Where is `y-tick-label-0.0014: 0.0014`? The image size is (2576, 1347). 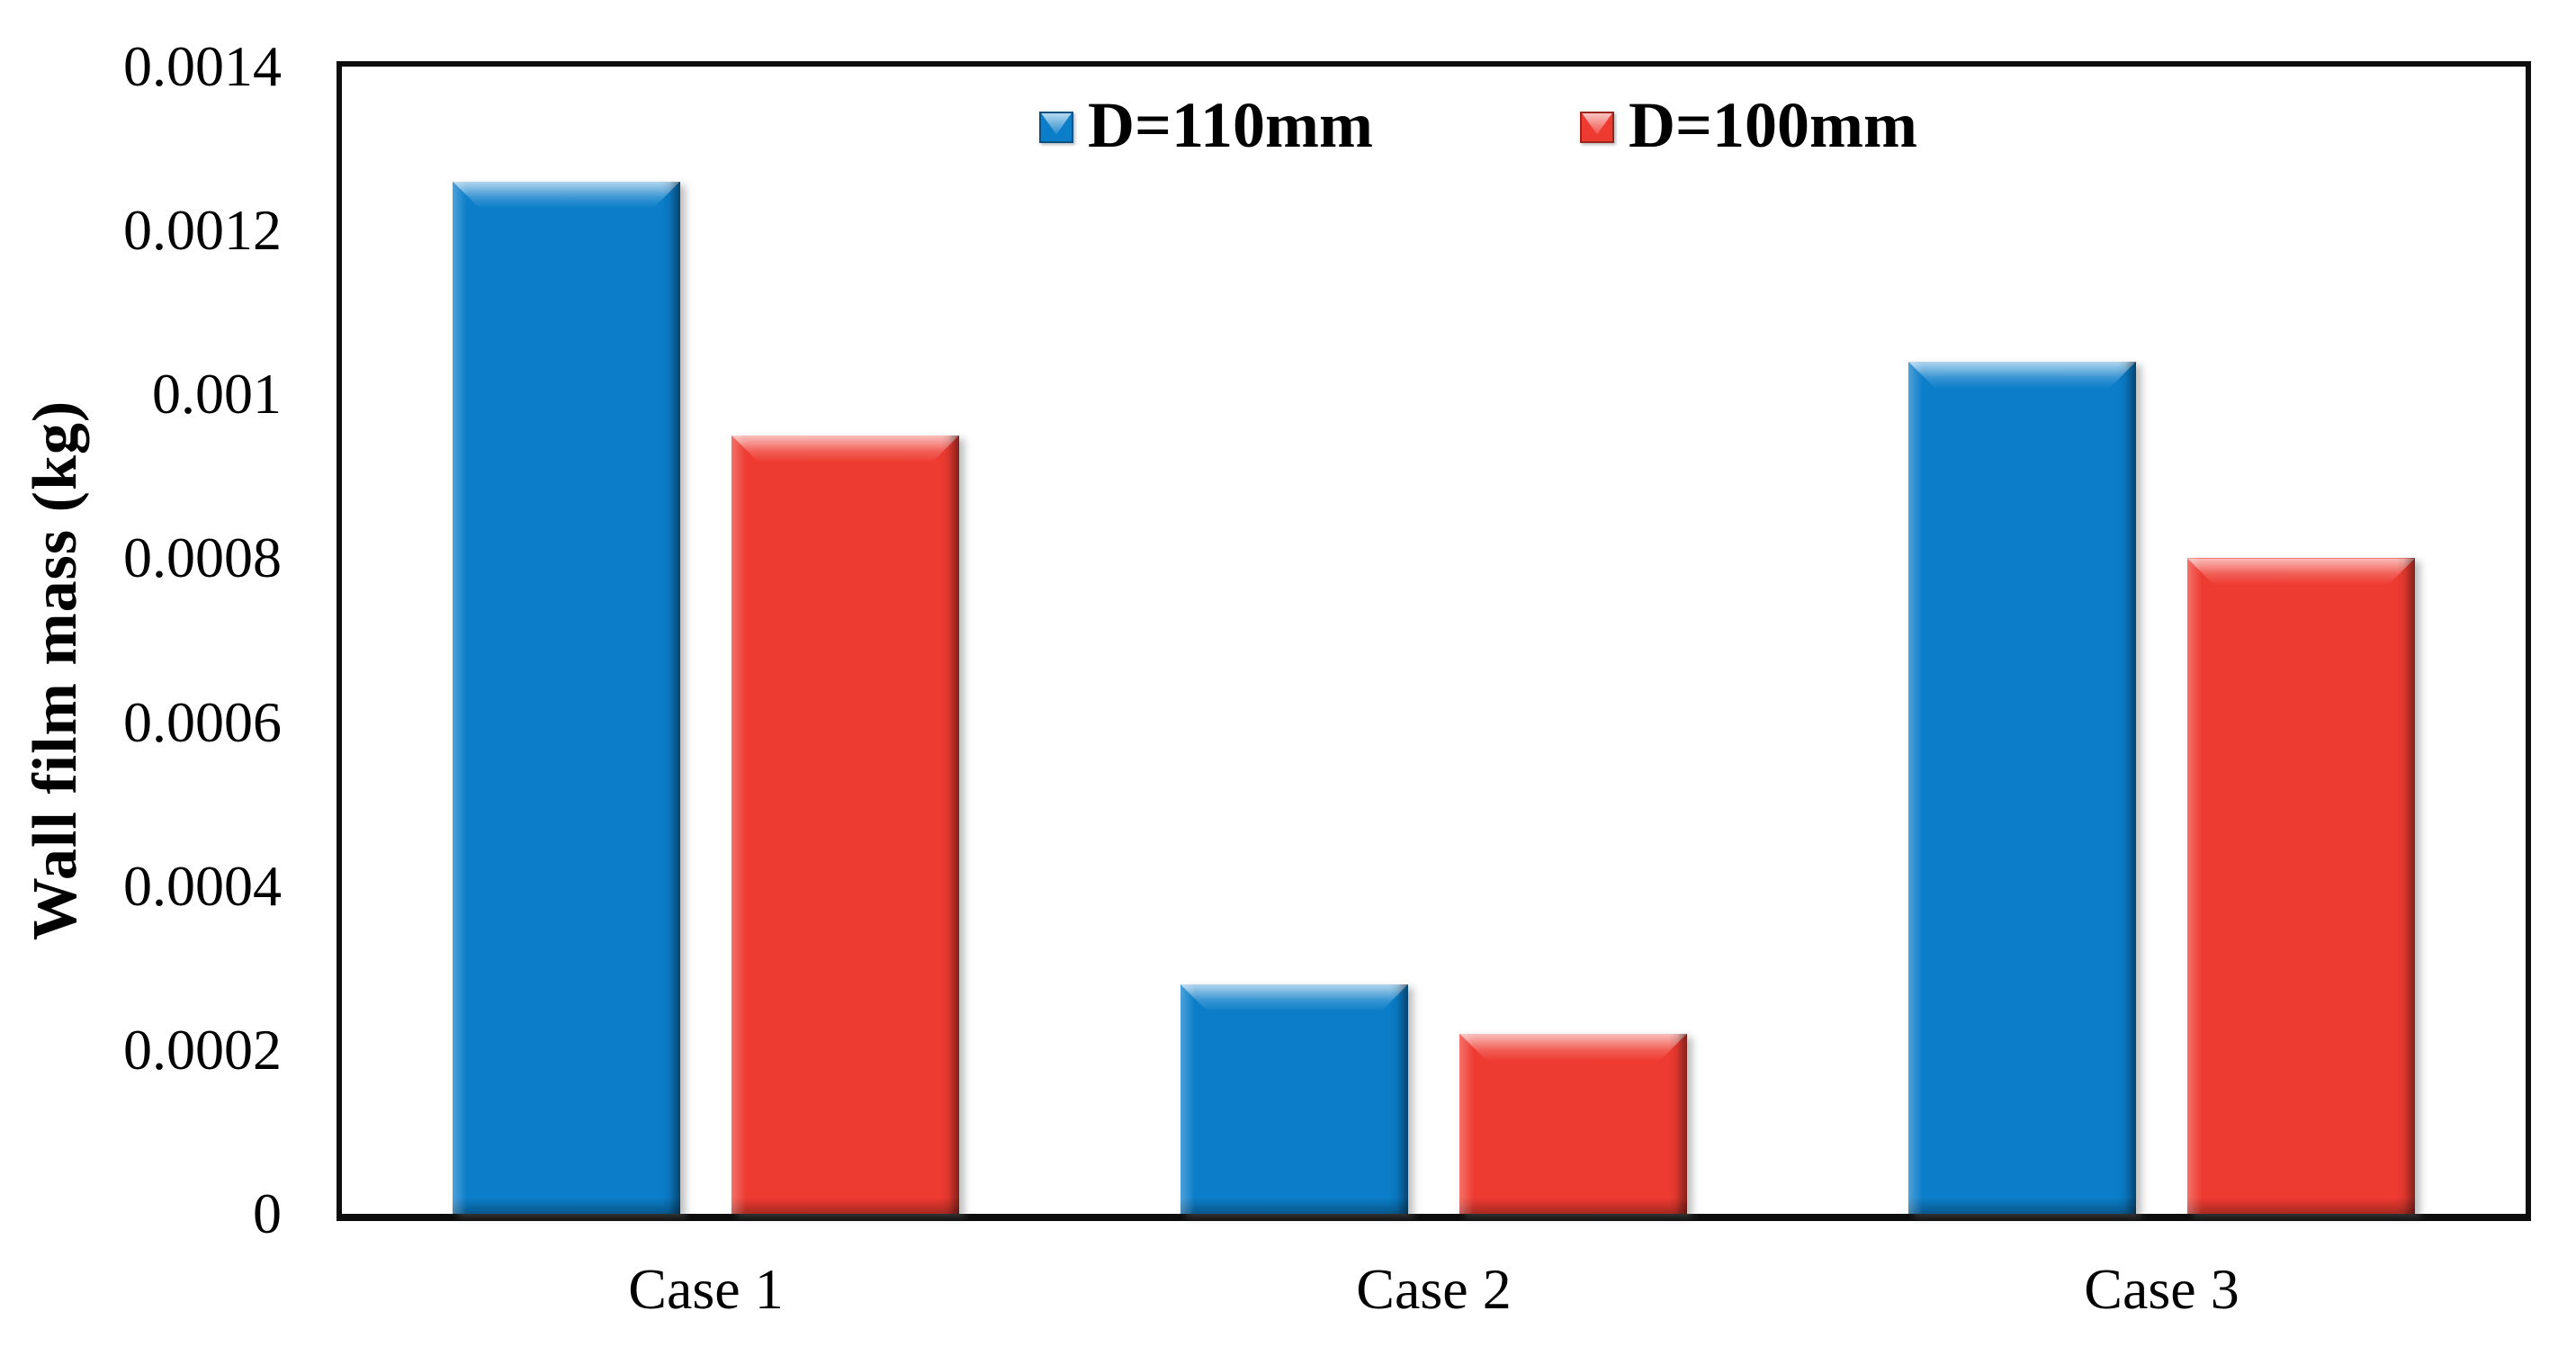
y-tick-label-0.0014: 0.0014 is located at coordinates (203, 66).